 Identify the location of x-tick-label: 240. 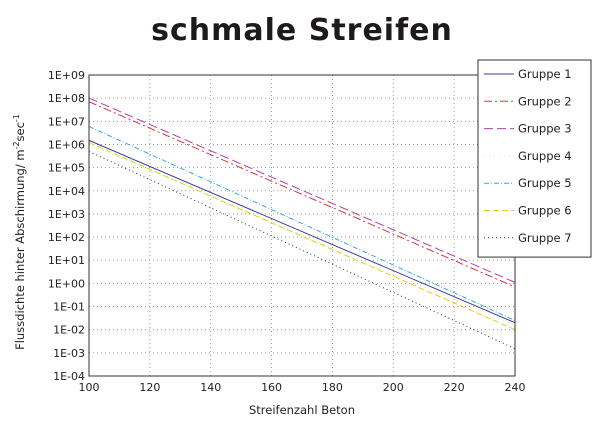
(515, 387).